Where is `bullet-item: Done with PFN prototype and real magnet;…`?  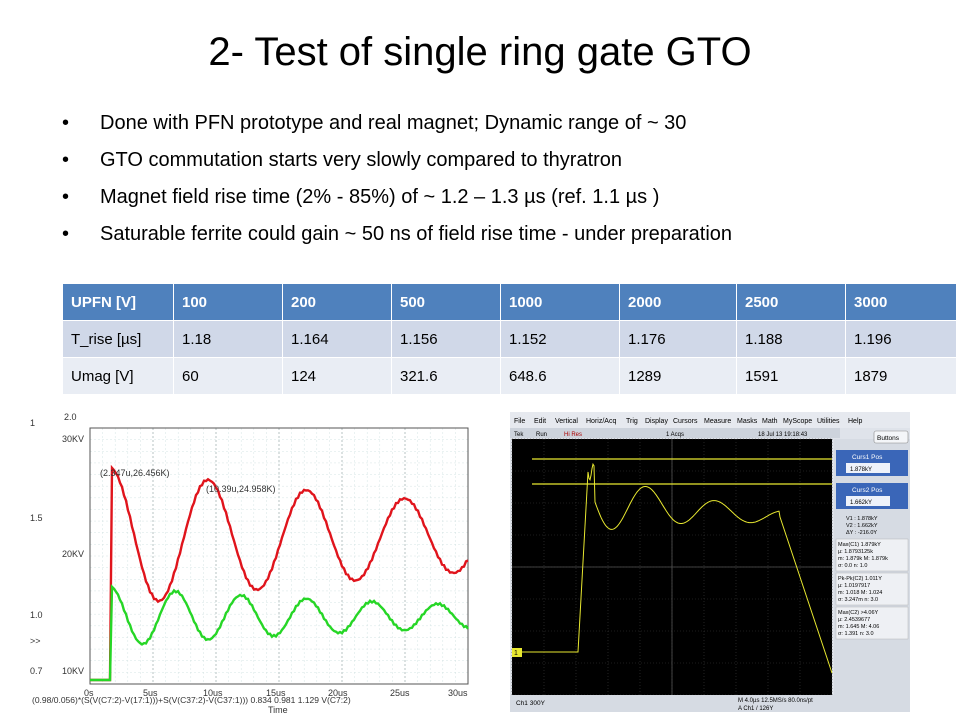
bullet-item: Done with PFN prototype and real magnet;… is located at coordinates (492, 123).